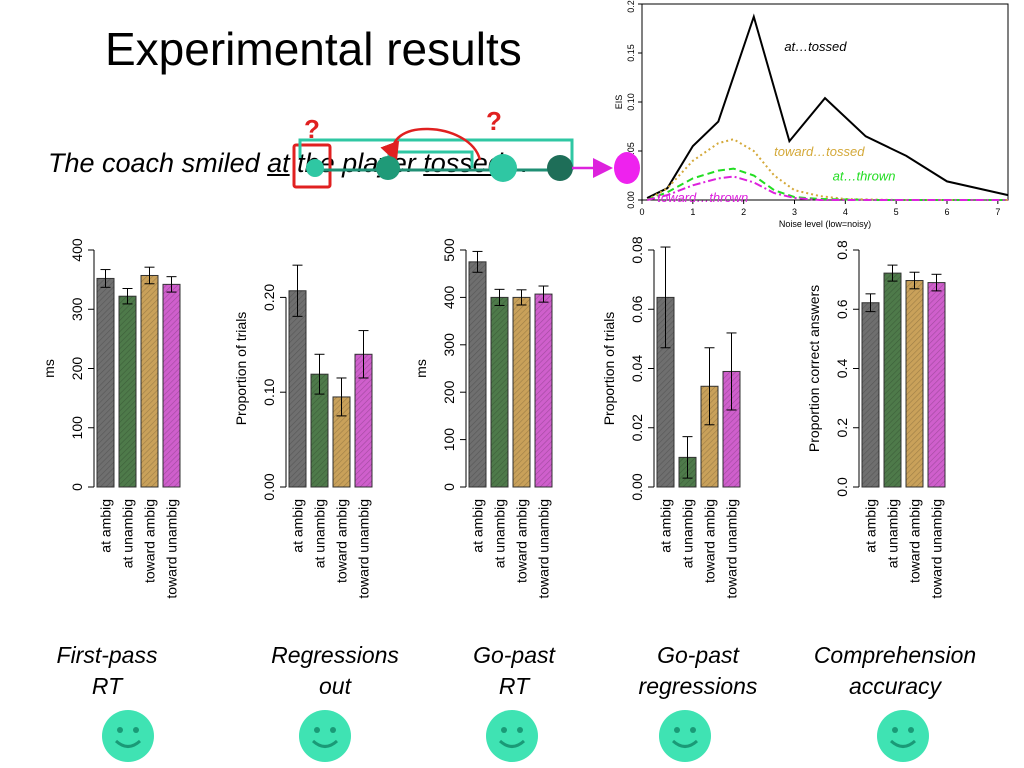  What do you see at coordinates (335, 655) in the screenshot?
I see `caption-line: Regressions` at bounding box center [335, 655].